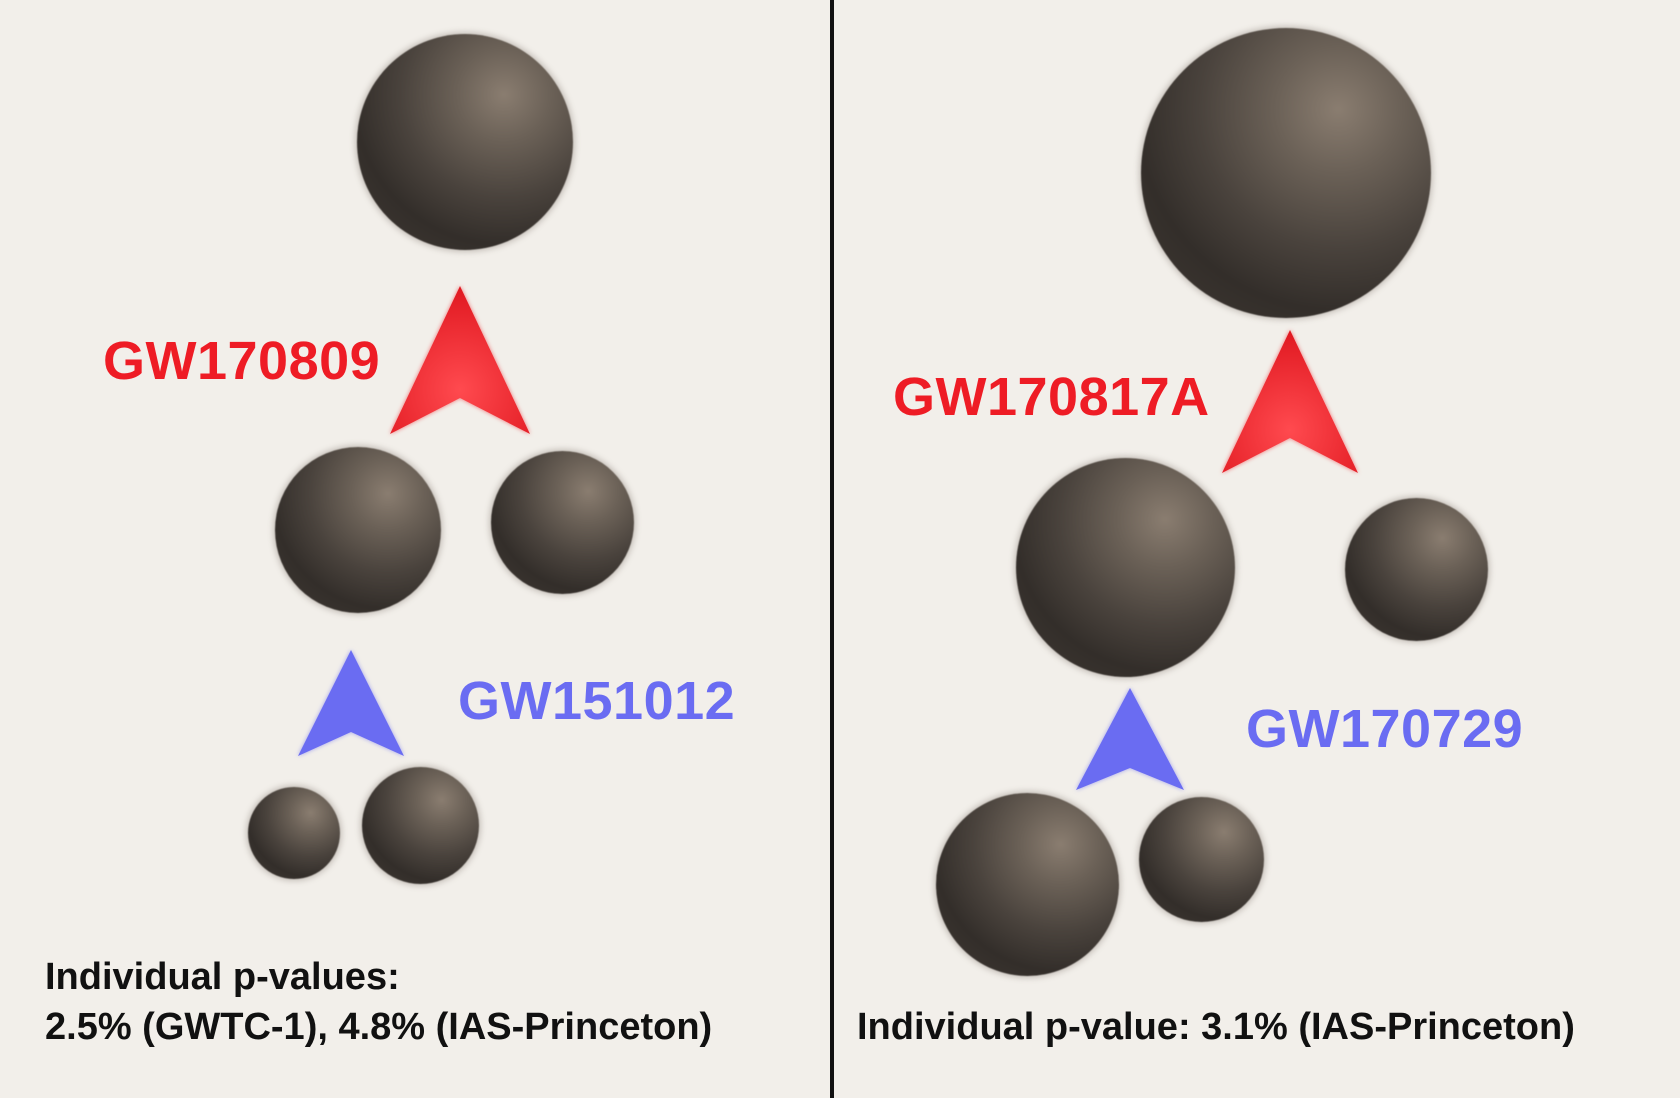 This screenshot has width=1680, height=1098. What do you see at coordinates (1051, 397) in the screenshot?
I see `upper-event-label: GW170817A` at bounding box center [1051, 397].